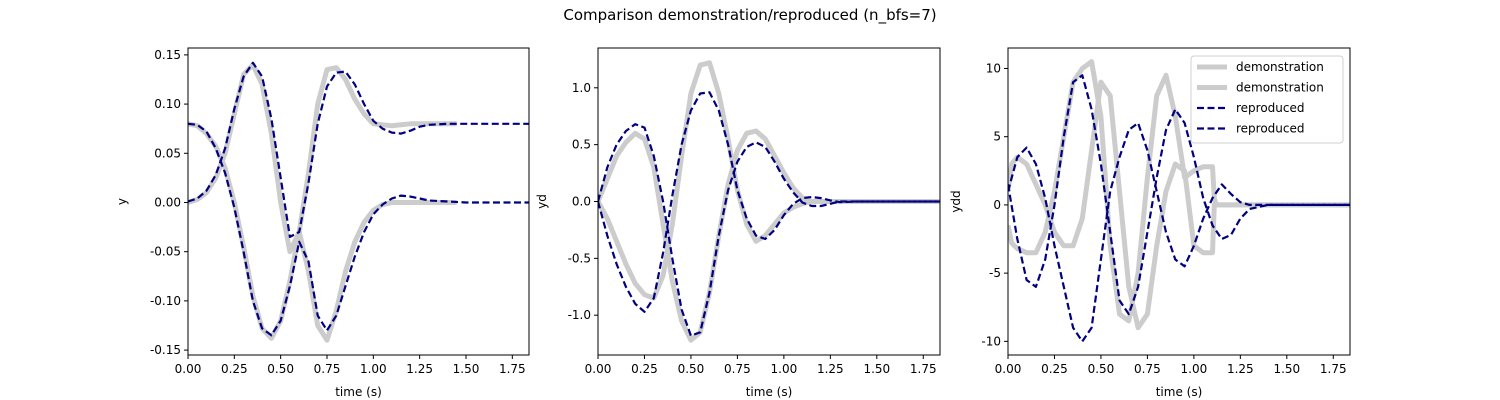 The height and width of the screenshot is (400, 1500). Describe the element at coordinates (1270, 129) in the screenshot. I see `legend-label-4: reproduced` at that location.